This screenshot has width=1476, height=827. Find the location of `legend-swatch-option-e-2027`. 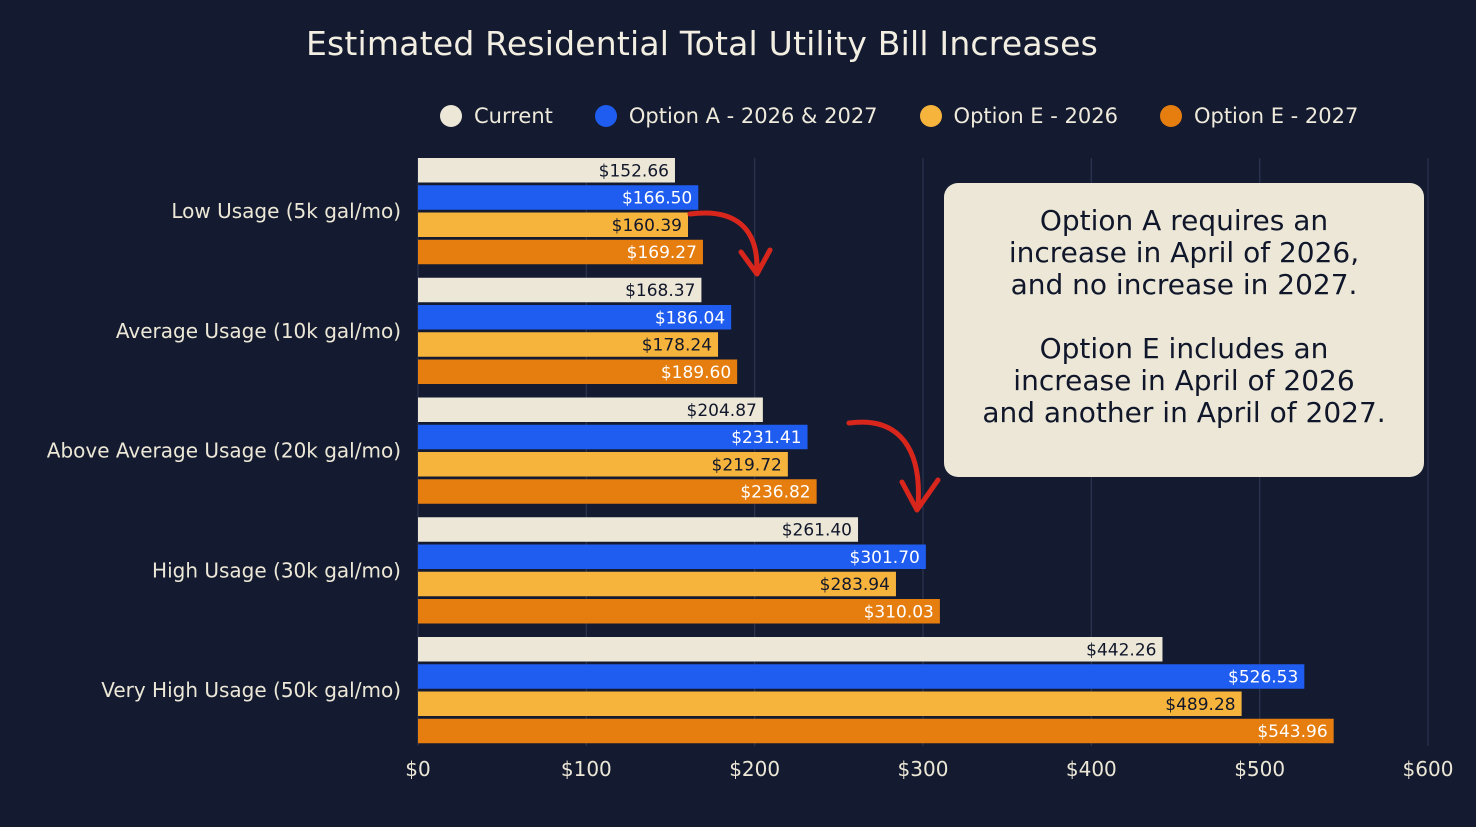

legend-swatch-option-e-2027 is located at coordinates (1170, 116).